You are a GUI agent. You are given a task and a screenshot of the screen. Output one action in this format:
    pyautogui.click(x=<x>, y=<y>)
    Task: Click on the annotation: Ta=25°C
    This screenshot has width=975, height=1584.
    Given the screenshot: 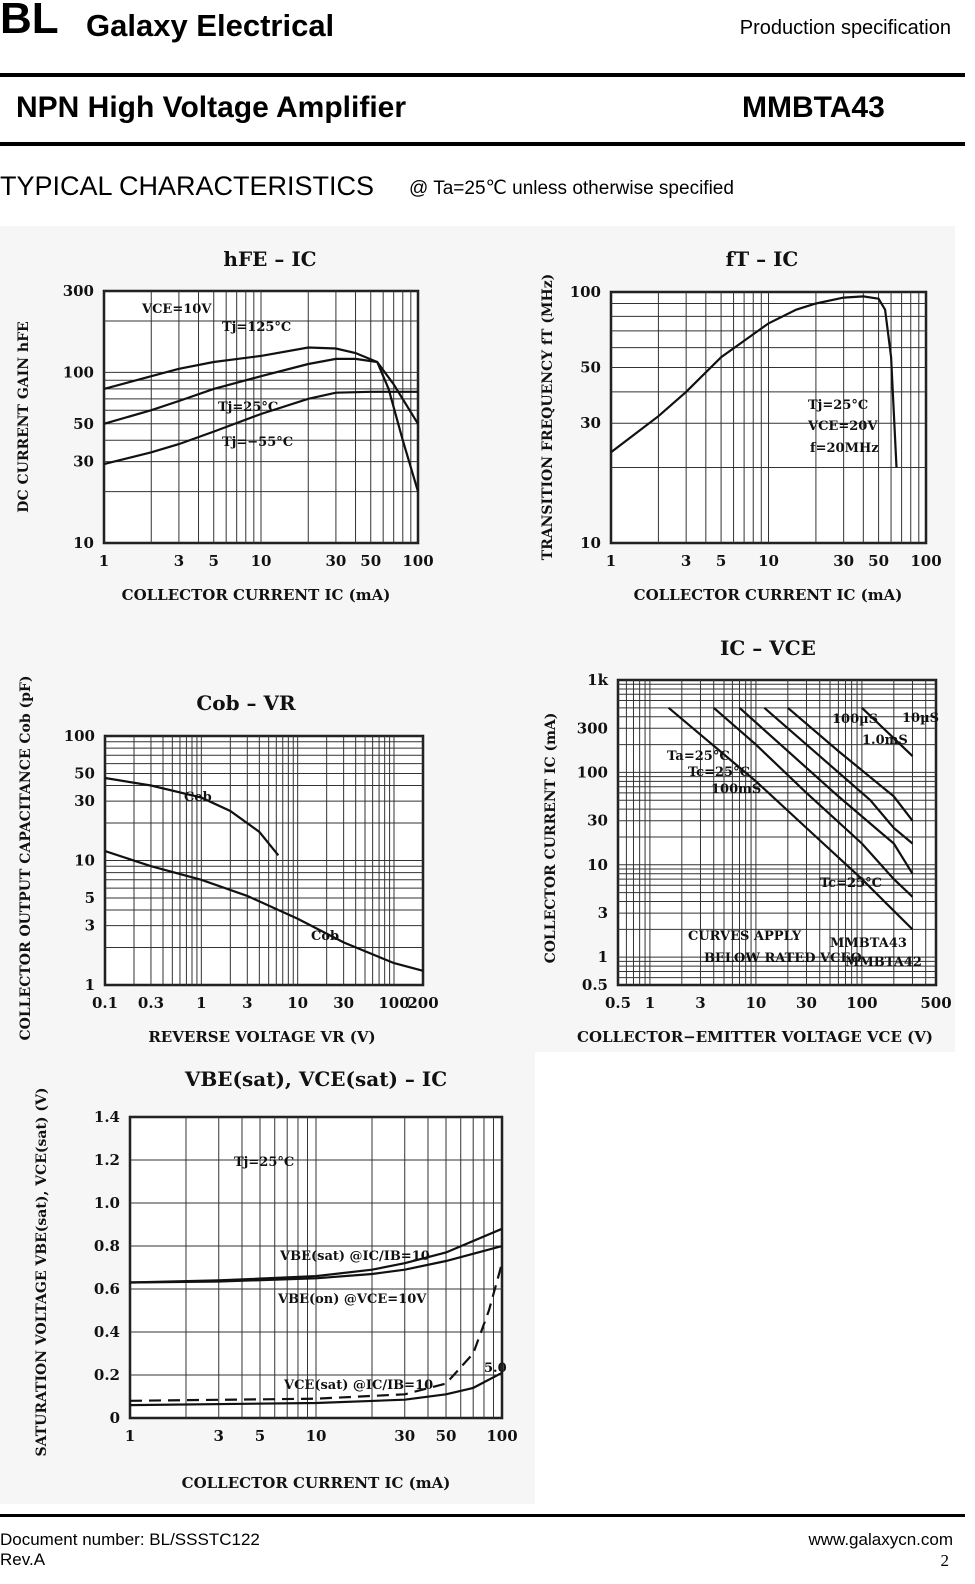 What is the action you would take?
    pyautogui.click(x=698, y=756)
    